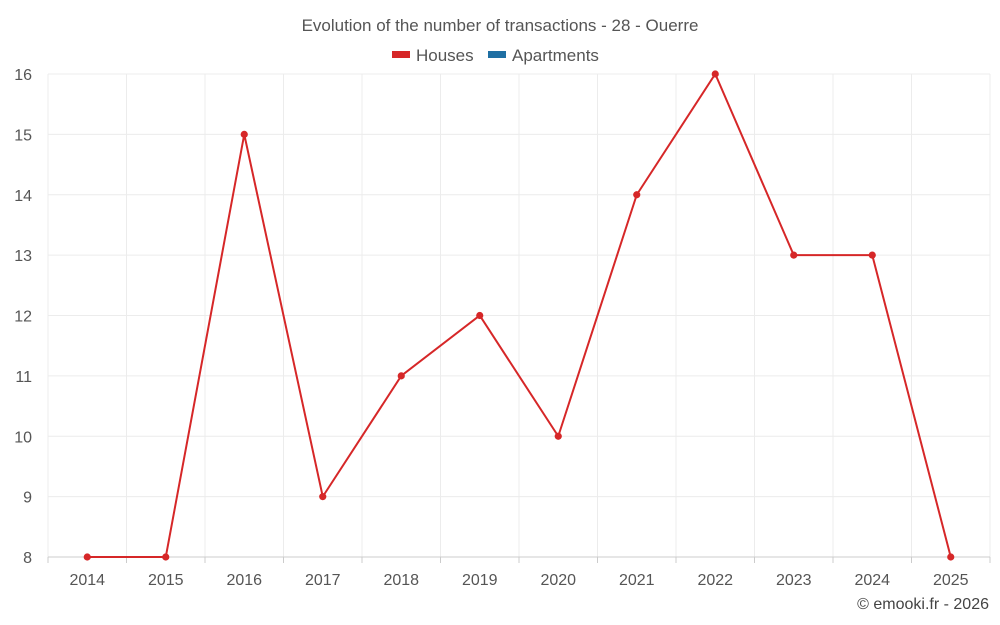 The image size is (1000, 625). Describe the element at coordinates (244, 134) in the screenshot. I see `houses-point-2016` at that location.